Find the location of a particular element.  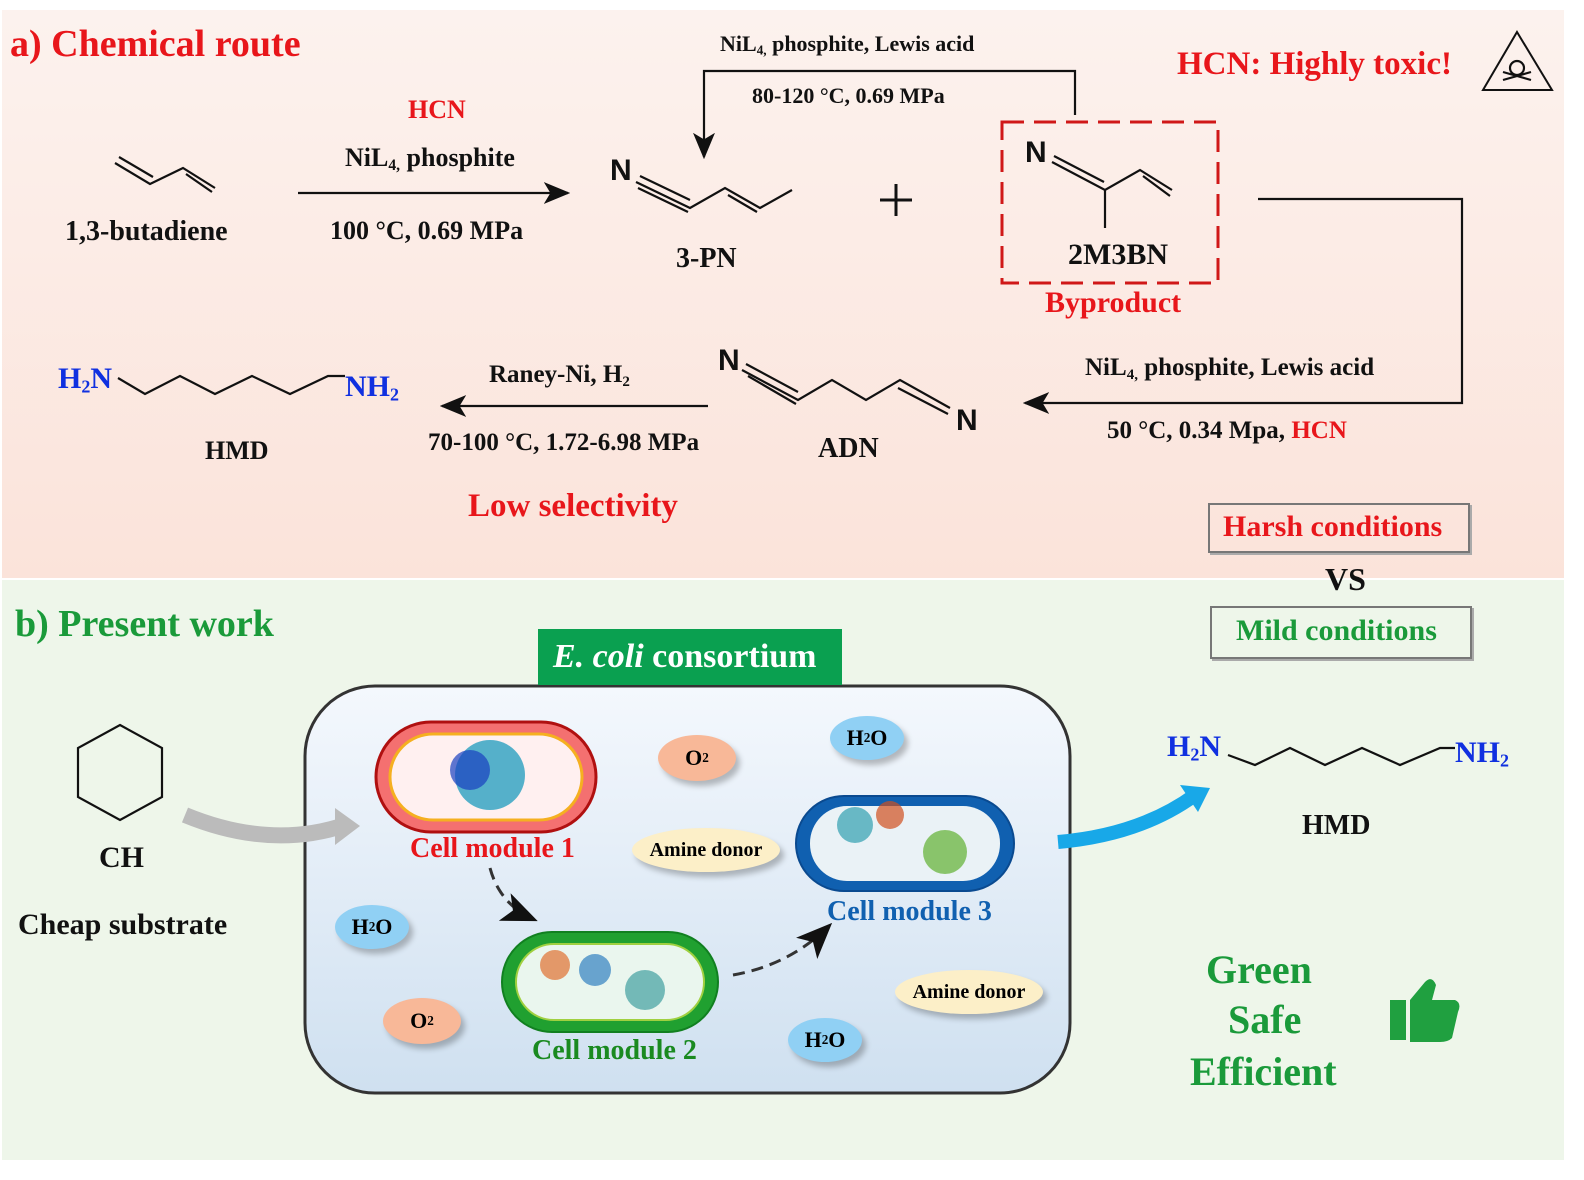

isomerization-catalyst: NiL4, phosphite, Lewis acid is located at coordinates (847, 44).